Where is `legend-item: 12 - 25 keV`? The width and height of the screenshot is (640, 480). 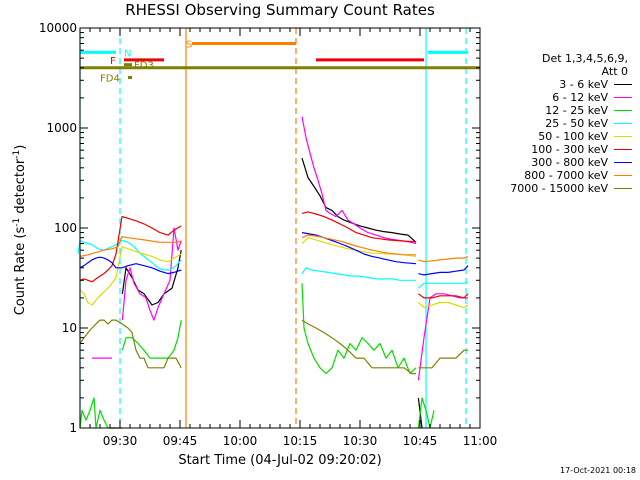 legend-item: 12 - 25 keV is located at coordinates (558, 110).